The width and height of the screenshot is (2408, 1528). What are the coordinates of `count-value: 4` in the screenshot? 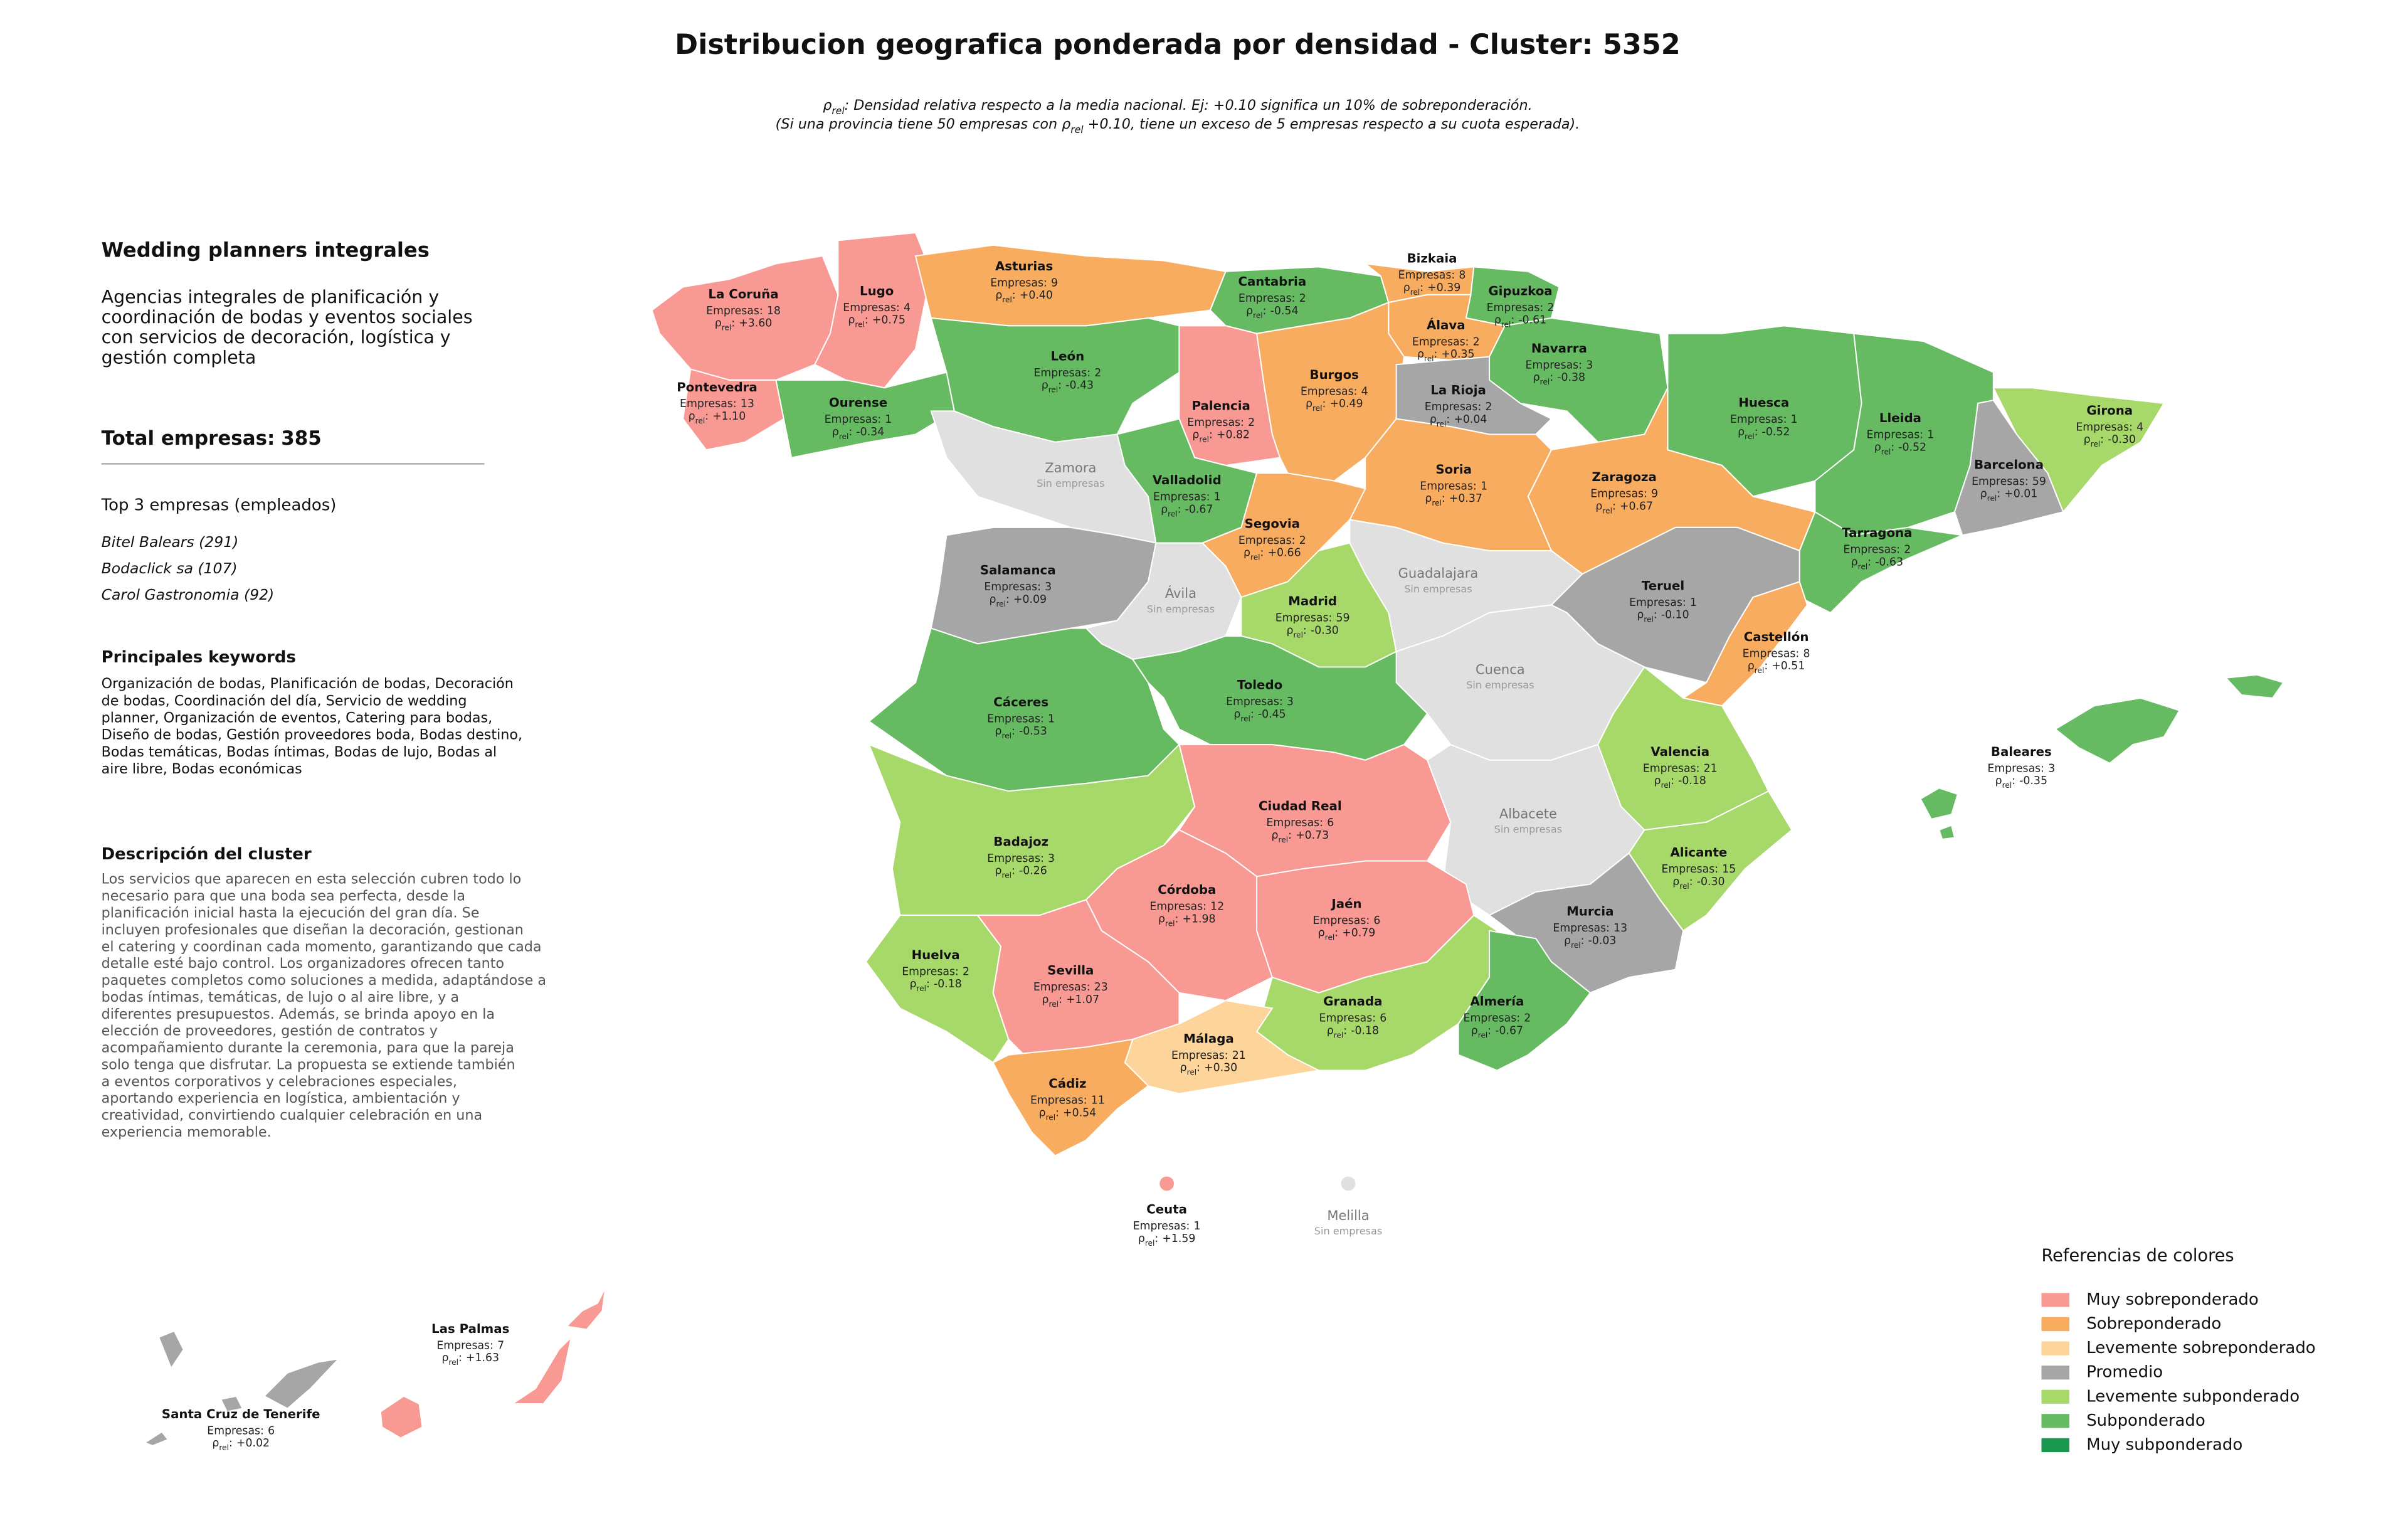 It's located at (2139, 427).